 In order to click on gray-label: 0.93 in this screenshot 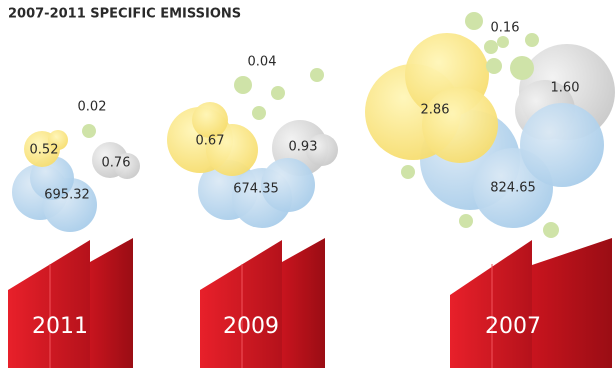, I will do `click(303, 147)`.